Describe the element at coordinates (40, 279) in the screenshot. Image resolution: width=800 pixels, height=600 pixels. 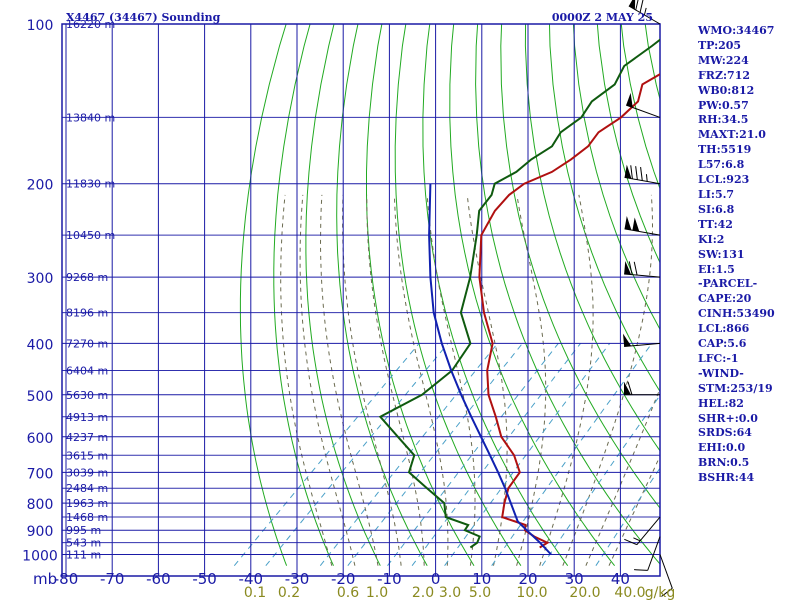
I see `pressure-tick-label: 300` at that location.